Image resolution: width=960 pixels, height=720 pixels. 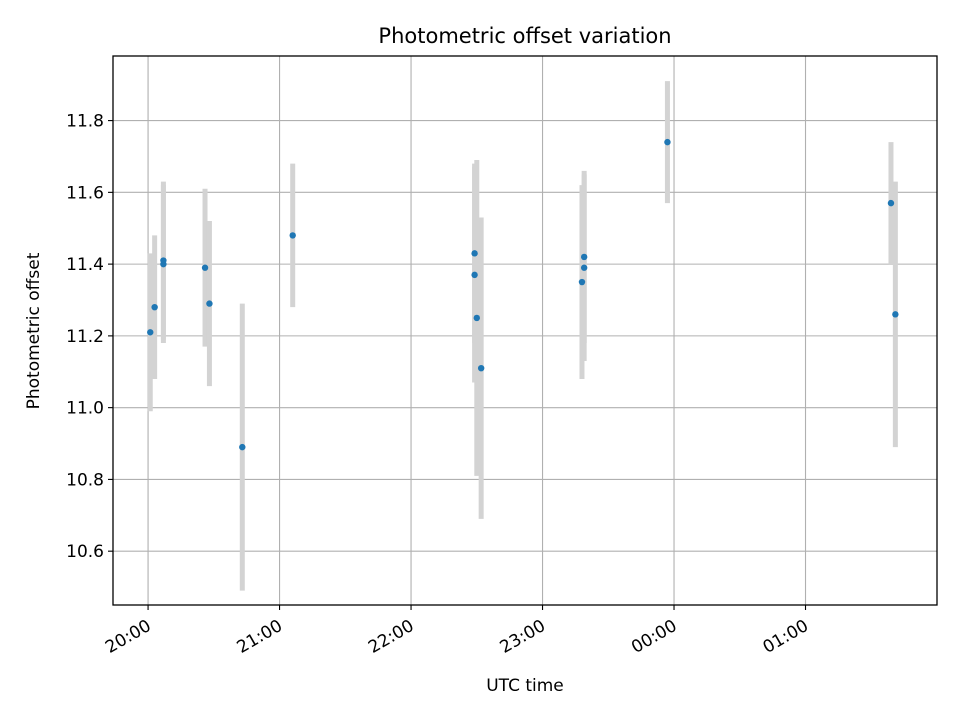 I want to click on x-tick-label: 00:00, so click(x=654, y=637).